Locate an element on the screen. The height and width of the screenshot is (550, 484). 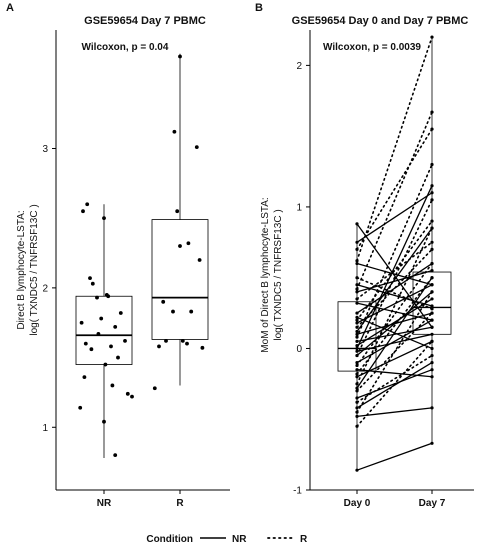
panel-a-ytick-label: 2 is located at coordinates (45, 288).